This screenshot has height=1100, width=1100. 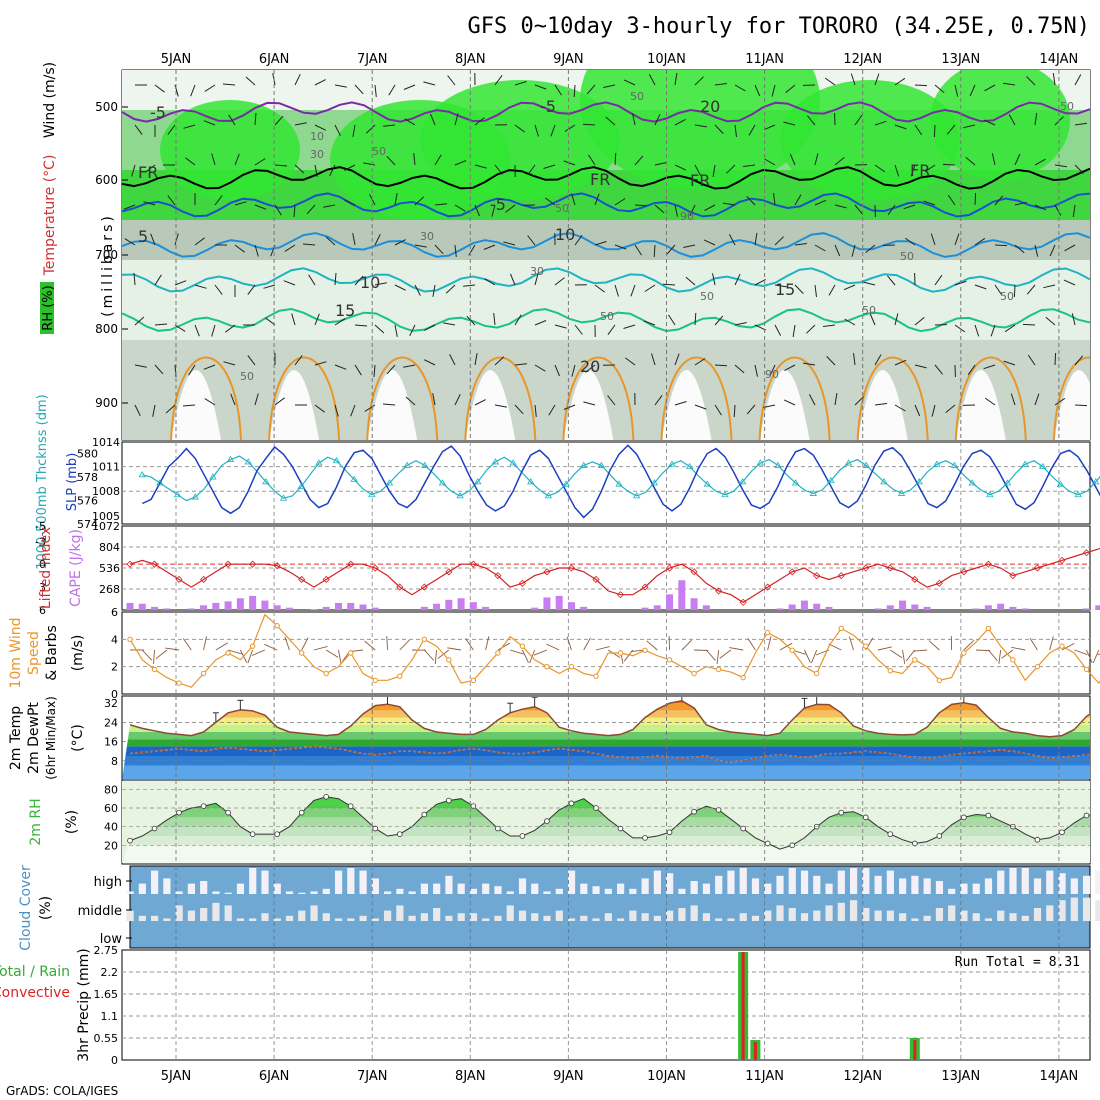 What do you see at coordinates (785, 289) in the screenshot?
I see `isotherm-label: 15` at bounding box center [785, 289].